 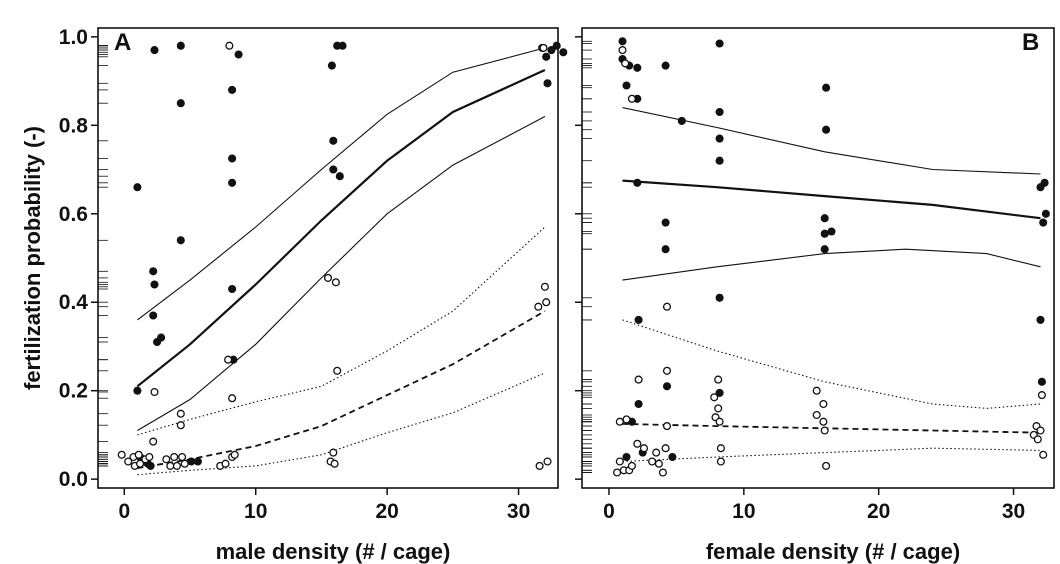 What do you see at coordinates (833, 551) in the screenshot?
I see `panel-b-x-axis-title: female density (# / cage)` at bounding box center [833, 551].